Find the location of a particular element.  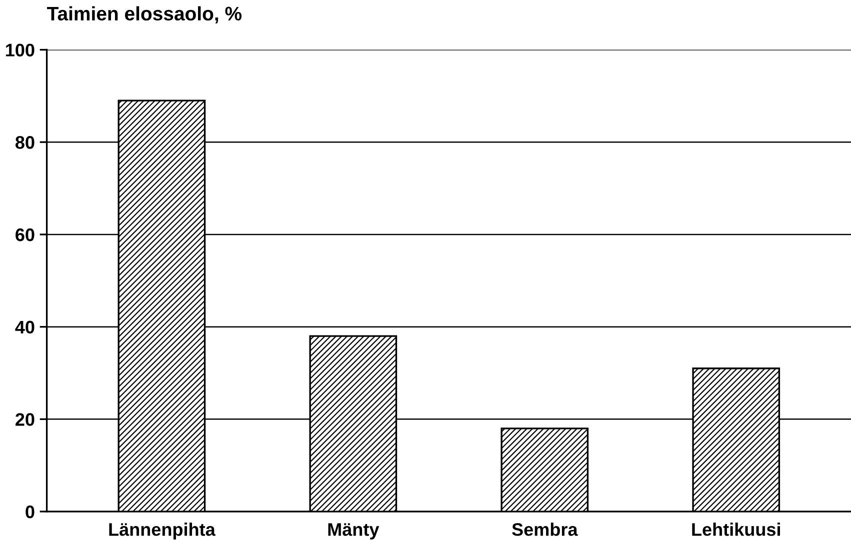

y-tick-label: 20 is located at coordinates (25, 419).